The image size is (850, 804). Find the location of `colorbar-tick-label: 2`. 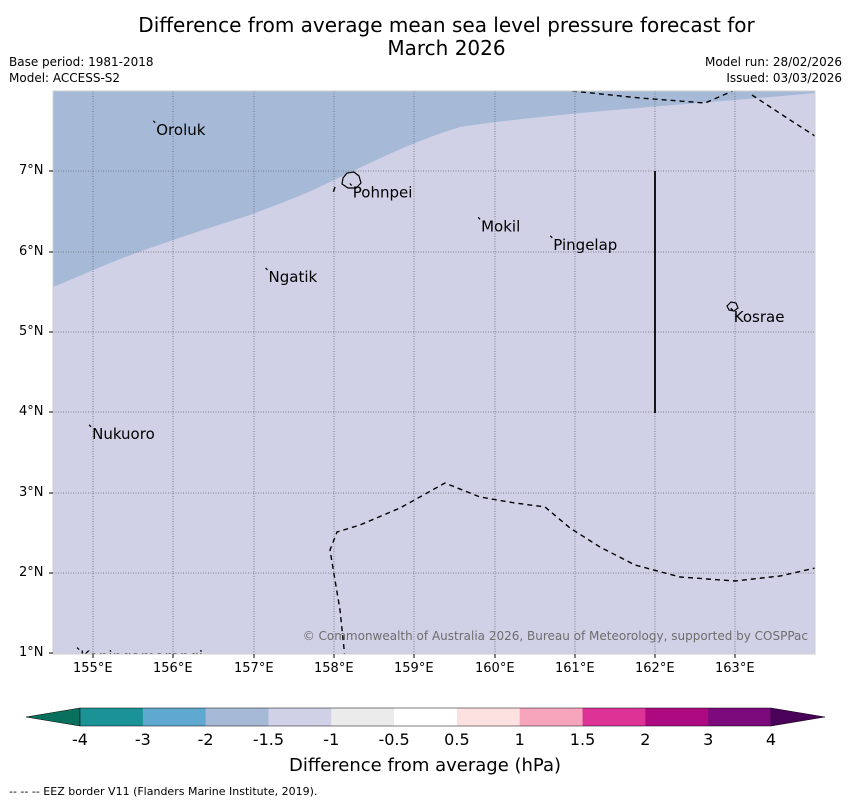

colorbar-tick-label: 2 is located at coordinates (645, 739).